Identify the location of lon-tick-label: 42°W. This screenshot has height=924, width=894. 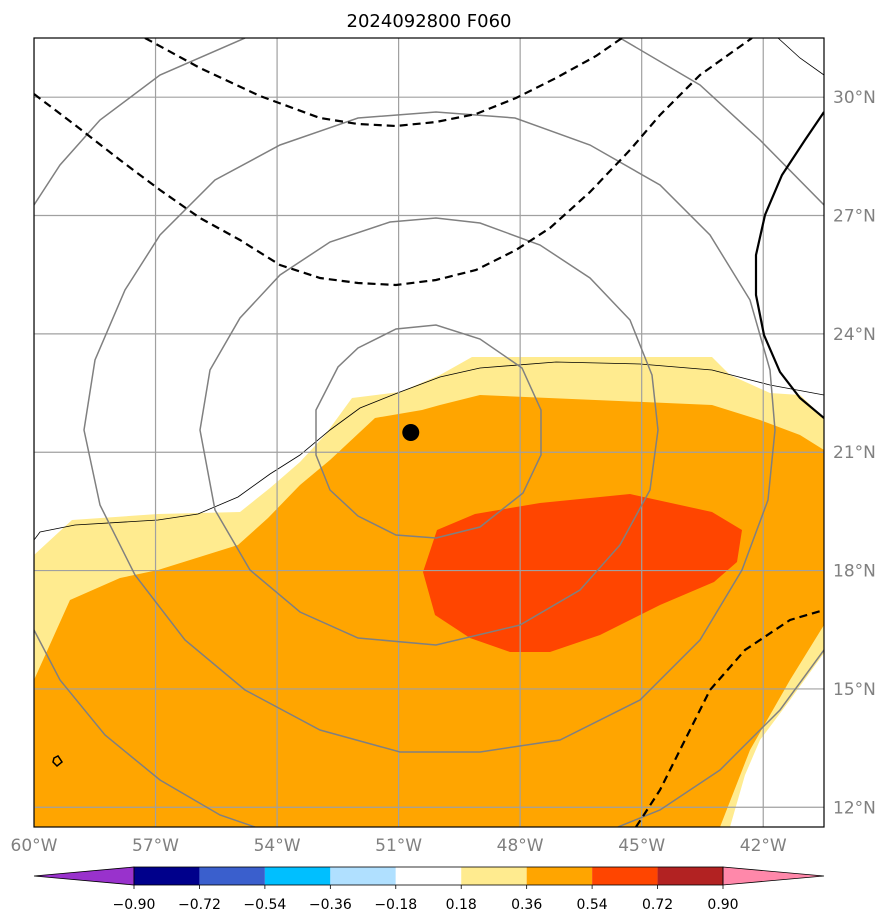
(763, 846).